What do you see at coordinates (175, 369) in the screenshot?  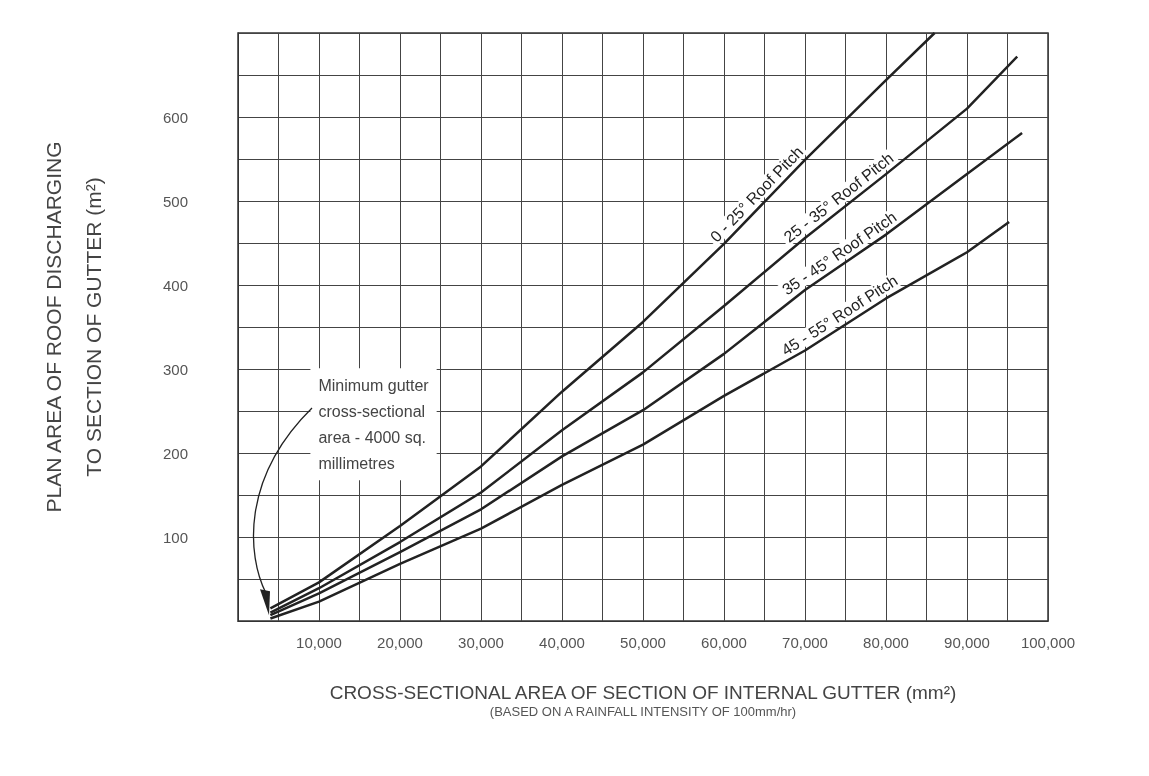 I see `y-tick-label: 300` at bounding box center [175, 369].